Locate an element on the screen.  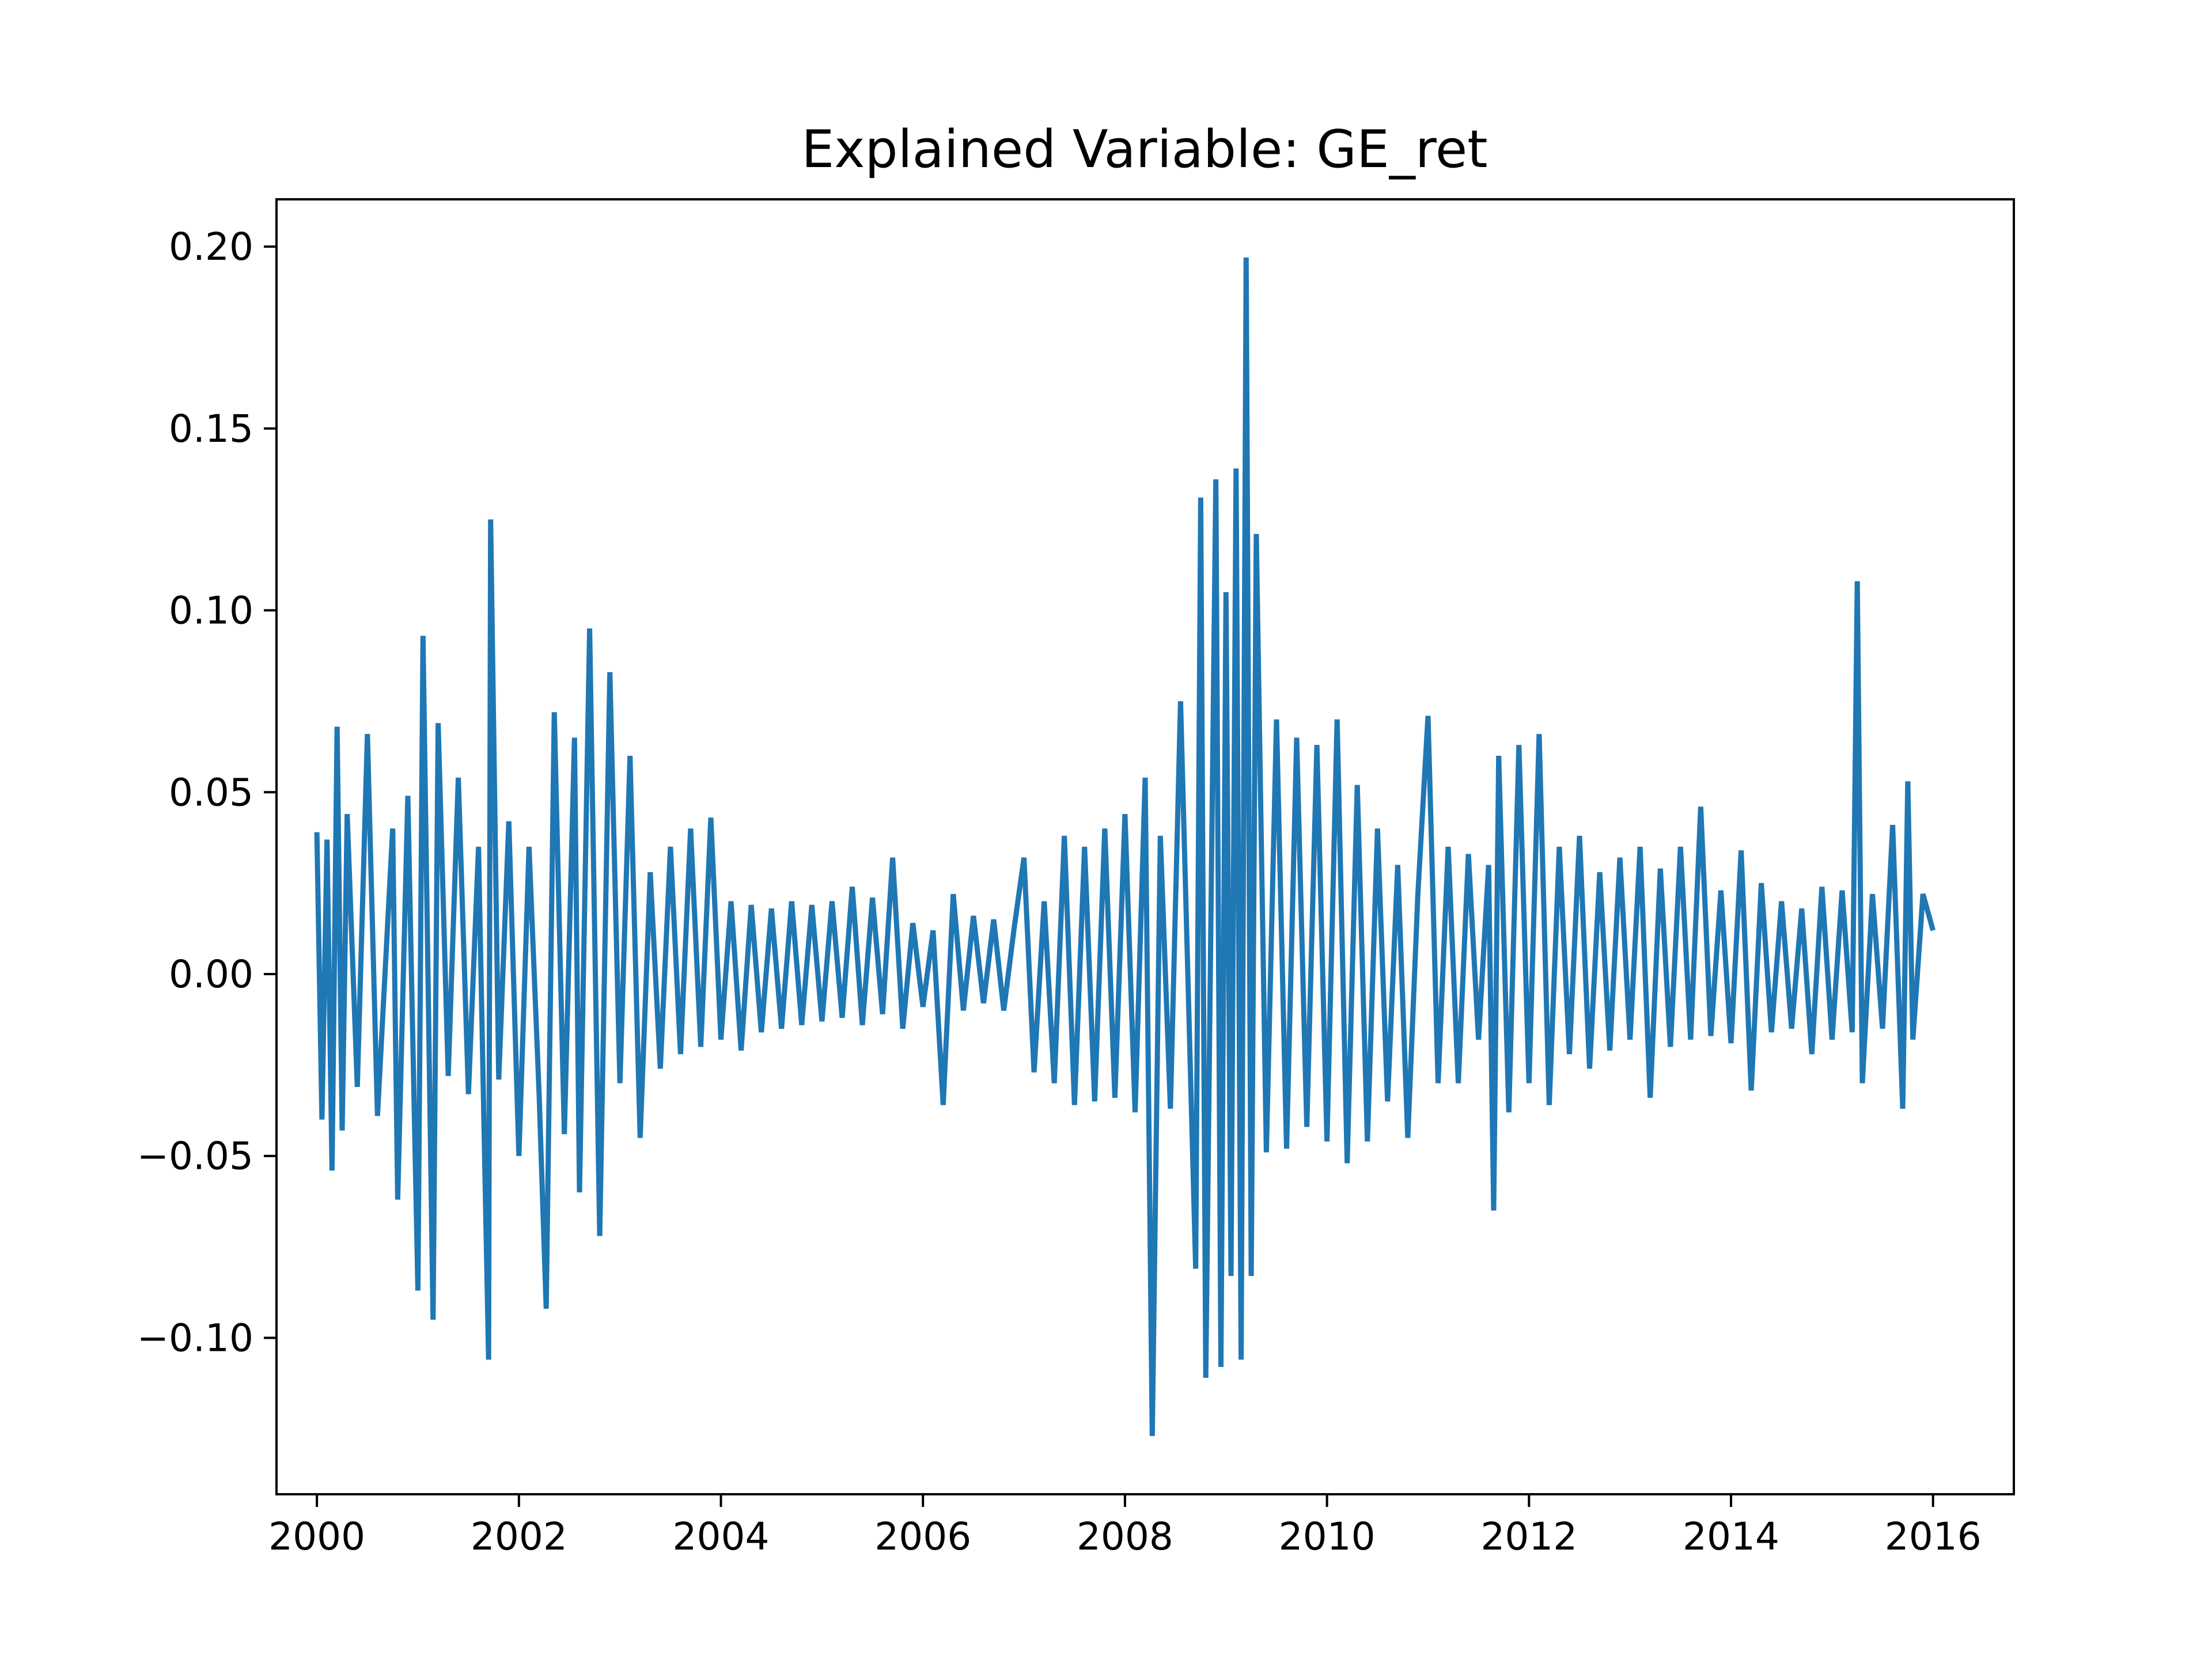
y-tick-label: −0.10 is located at coordinates (195, 1338).